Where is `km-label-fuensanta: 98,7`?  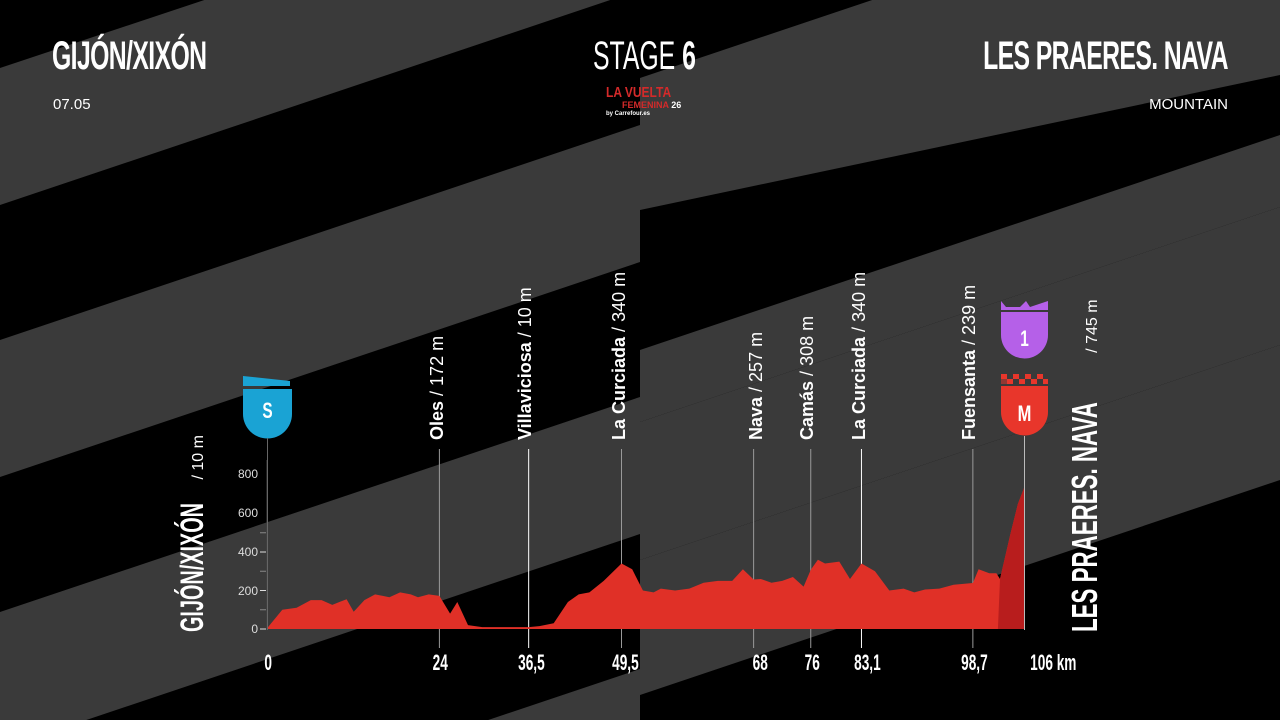 km-label-fuensanta: 98,7 is located at coordinates (974, 662).